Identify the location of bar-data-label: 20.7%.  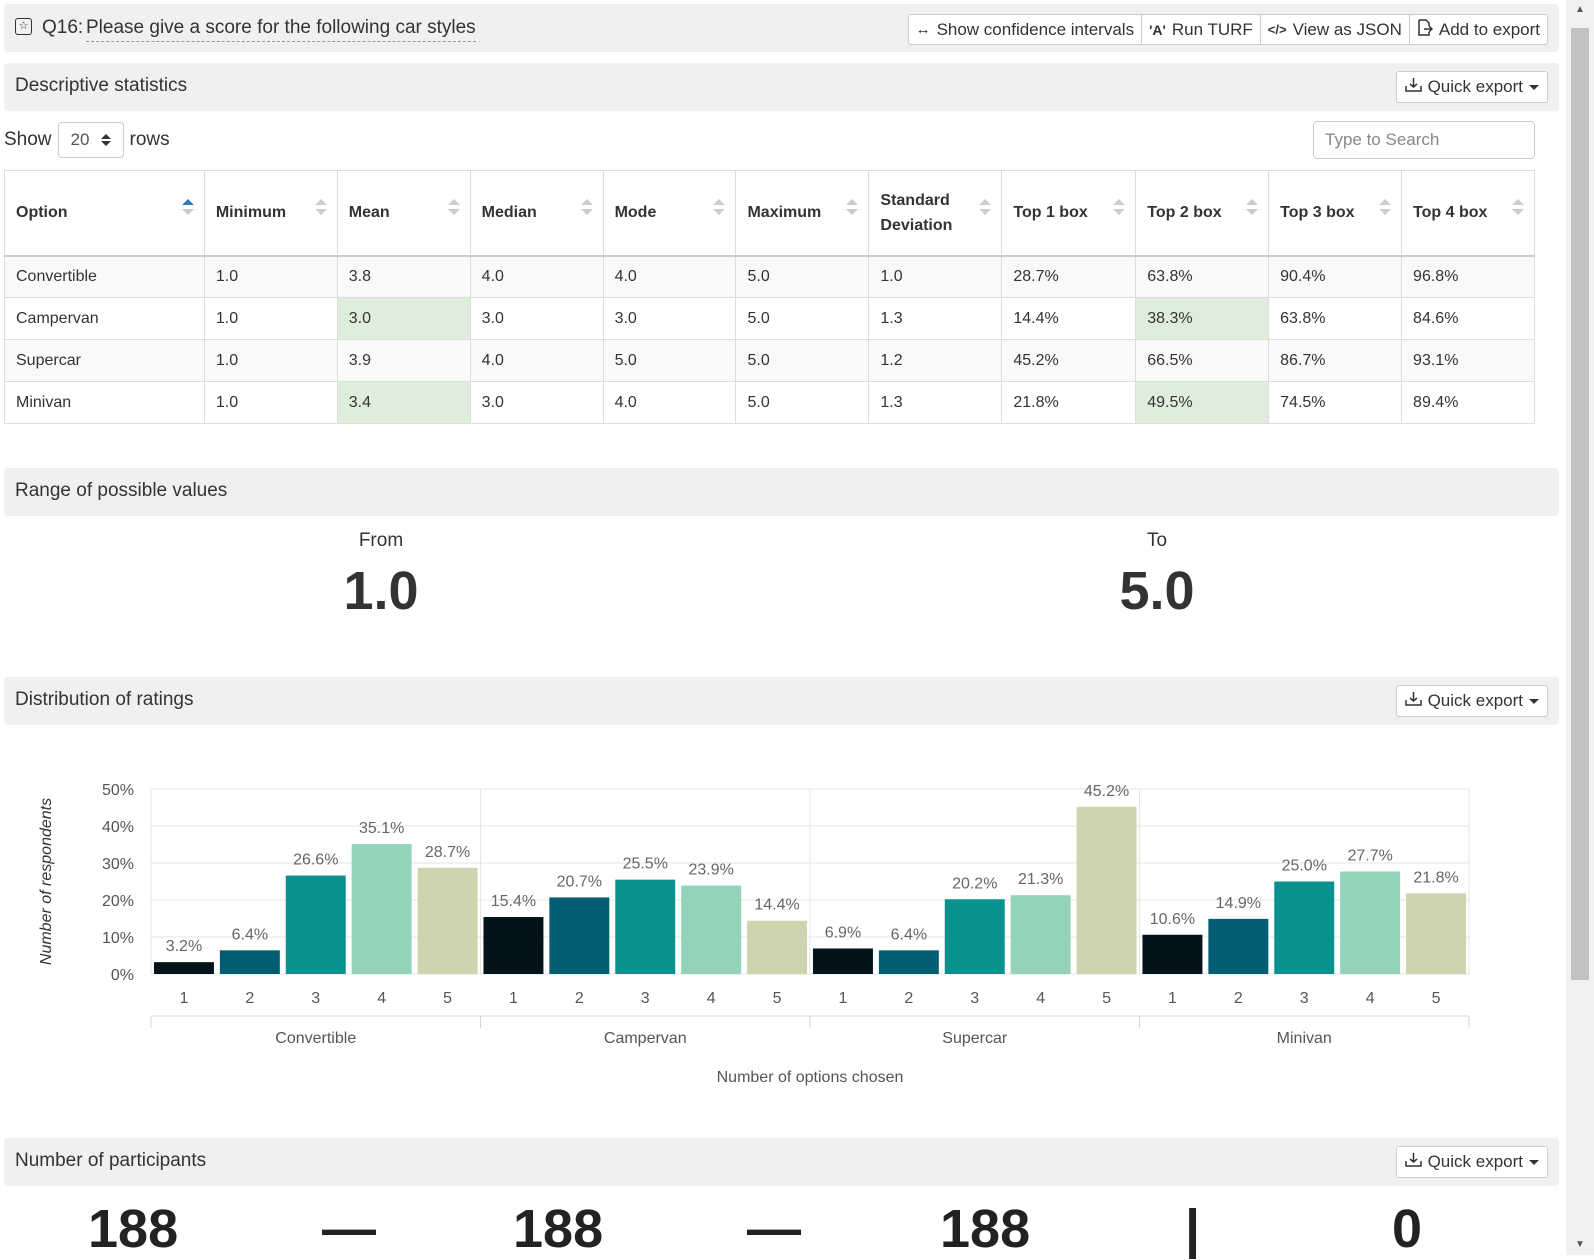
(579, 881).